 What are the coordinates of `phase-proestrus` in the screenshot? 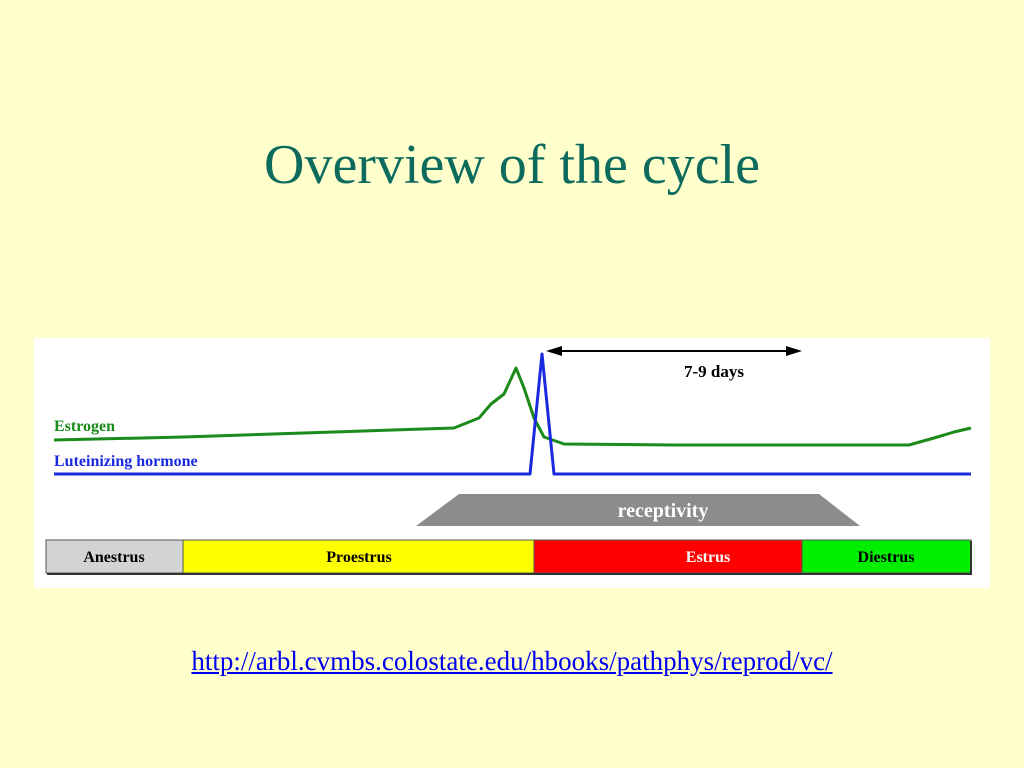 It's located at (358, 556).